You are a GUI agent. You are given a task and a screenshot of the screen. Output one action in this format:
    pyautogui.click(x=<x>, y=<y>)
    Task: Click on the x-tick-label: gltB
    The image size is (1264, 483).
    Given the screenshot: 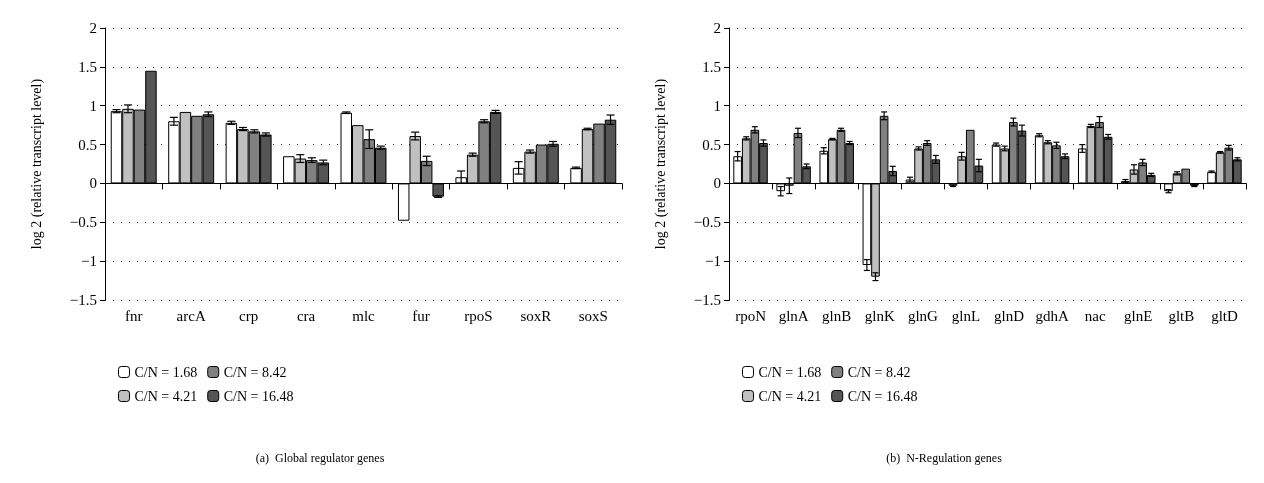 What is the action you would take?
    pyautogui.click(x=1181, y=315)
    